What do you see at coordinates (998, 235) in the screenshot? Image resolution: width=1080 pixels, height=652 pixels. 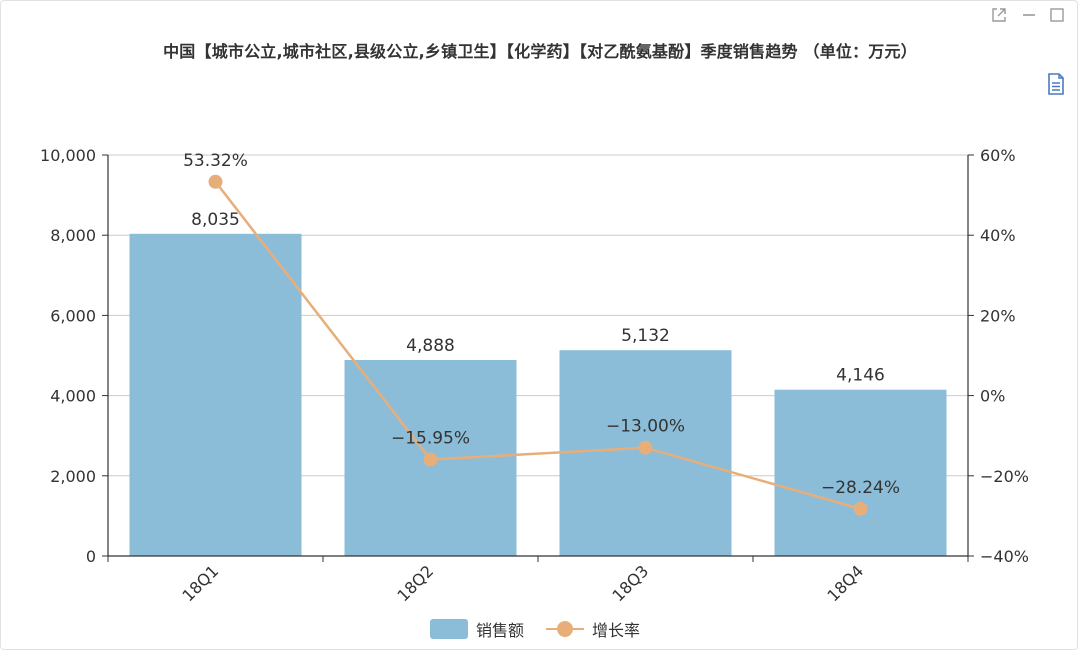 I see `y-right-tick-label: 40%` at bounding box center [998, 235].